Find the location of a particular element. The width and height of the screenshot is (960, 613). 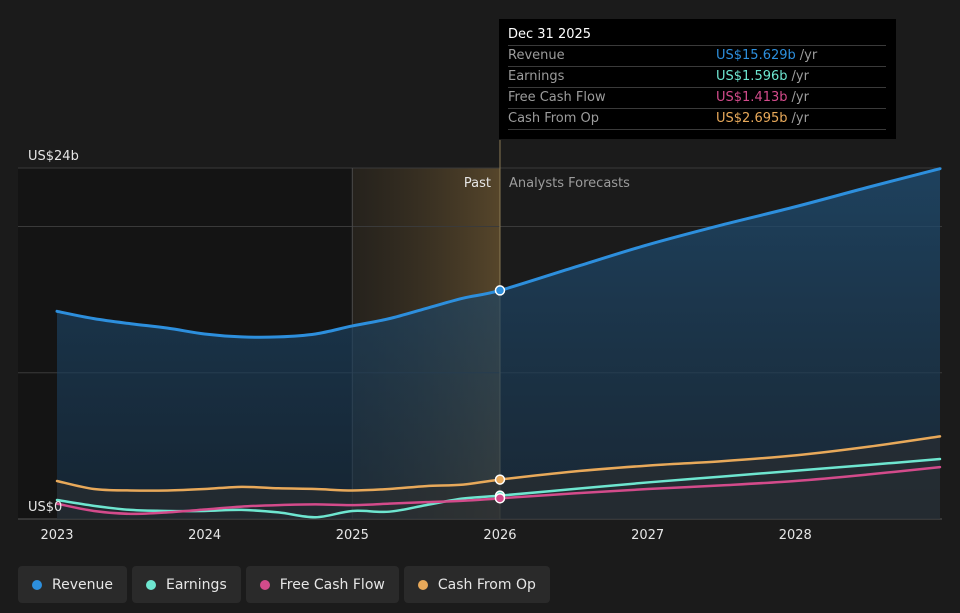

tooltip-row-label: Free Cash Flow is located at coordinates (557, 97).